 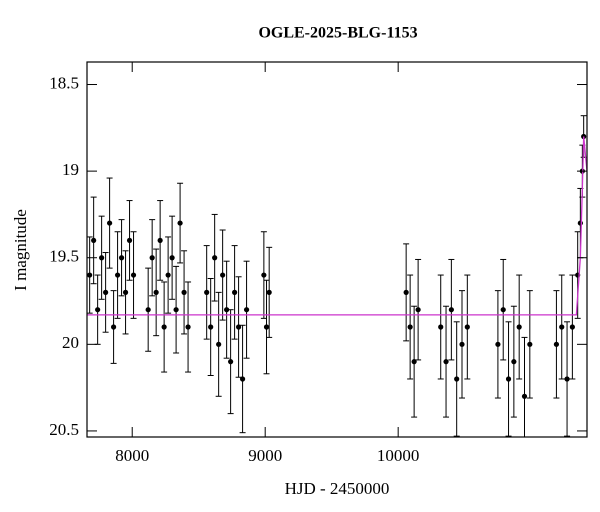 I want to click on y-tick-label: 20, so click(x=70, y=342).